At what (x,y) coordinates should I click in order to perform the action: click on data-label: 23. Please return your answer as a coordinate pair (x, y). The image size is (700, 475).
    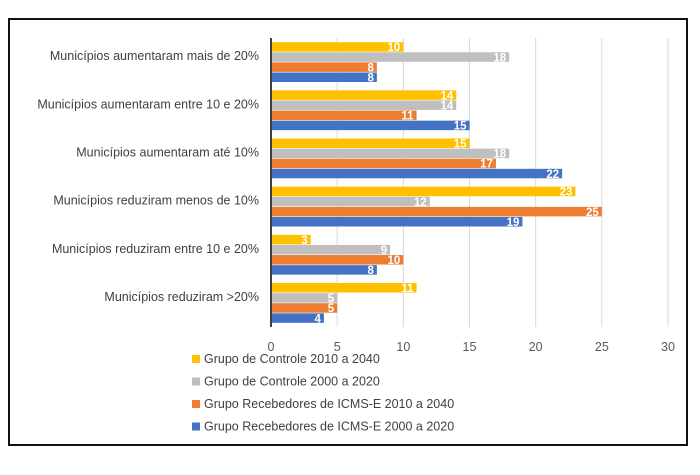
    Looking at the image, I should click on (566, 193).